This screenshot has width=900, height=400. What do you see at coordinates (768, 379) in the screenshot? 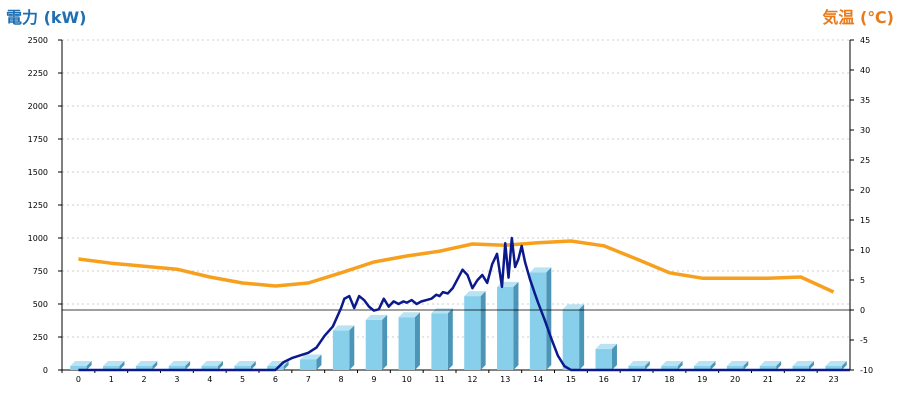
I see `x-tick-label: 21` at bounding box center [768, 379].